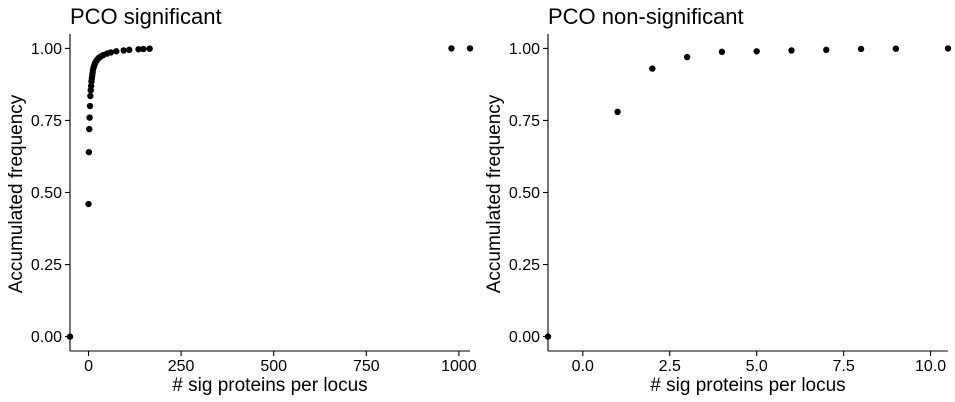  What do you see at coordinates (670, 366) in the screenshot?
I see `x-tick-label: 2.5` at bounding box center [670, 366].